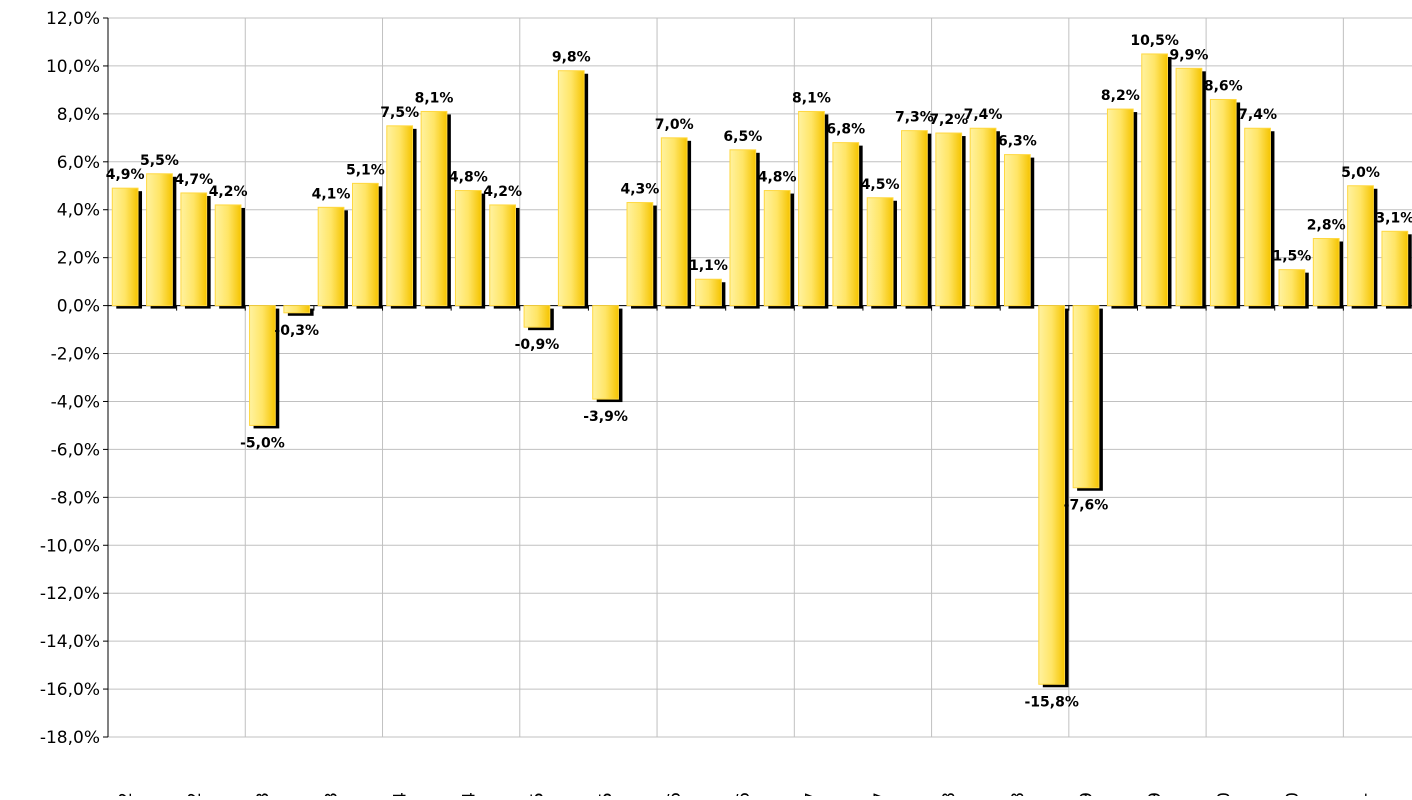 The width and height of the screenshot is (1412, 800). Describe the element at coordinates (639, 190) in the screenshot. I see `value-label: 4,3%` at that location.